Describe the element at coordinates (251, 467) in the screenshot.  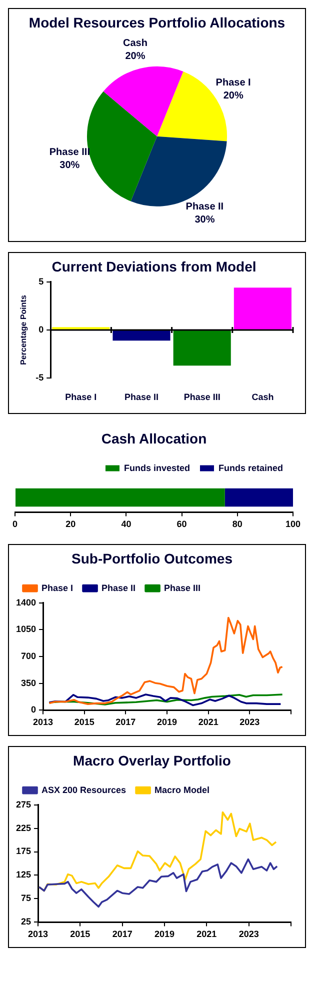
I see `legend-label: Funds retained` at that location.